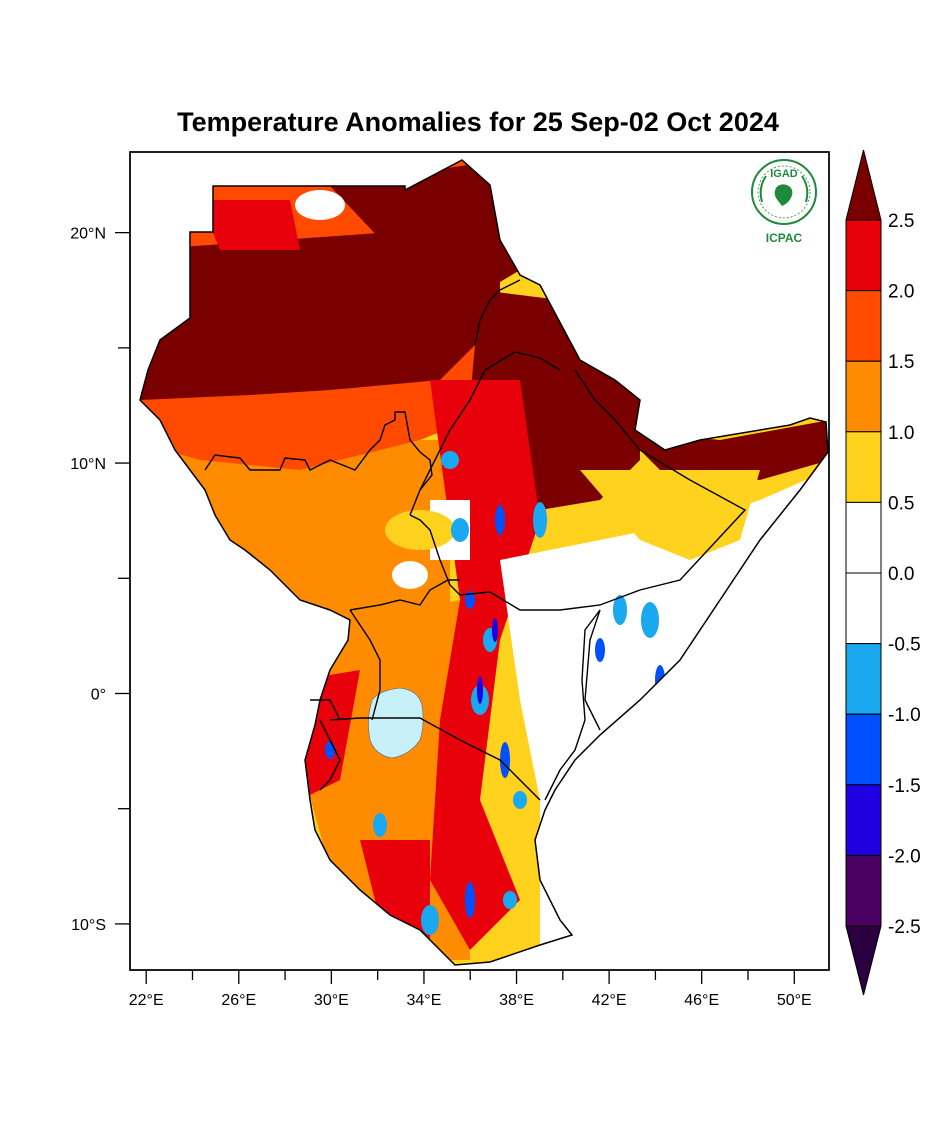  What do you see at coordinates (701, 1000) in the screenshot?
I see `x-tick-label: 46°E` at bounding box center [701, 1000].